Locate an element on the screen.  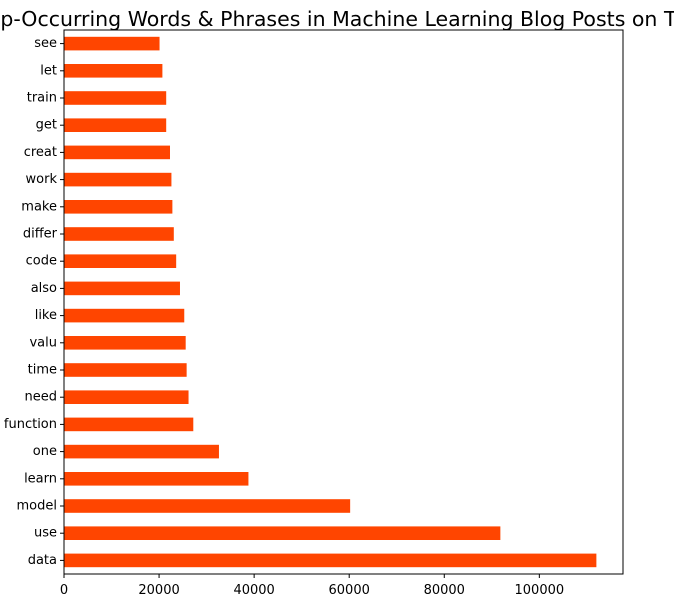
y-tick-label: creat is located at coordinates (40, 152).